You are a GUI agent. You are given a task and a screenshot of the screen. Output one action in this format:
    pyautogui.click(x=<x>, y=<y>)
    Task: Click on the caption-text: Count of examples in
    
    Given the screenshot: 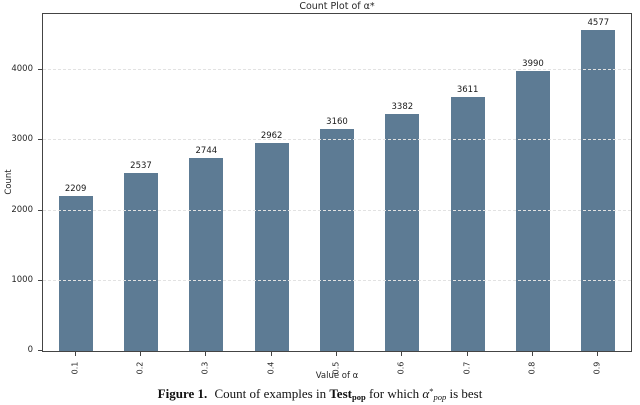 What is the action you would take?
    pyautogui.click(x=270, y=393)
    